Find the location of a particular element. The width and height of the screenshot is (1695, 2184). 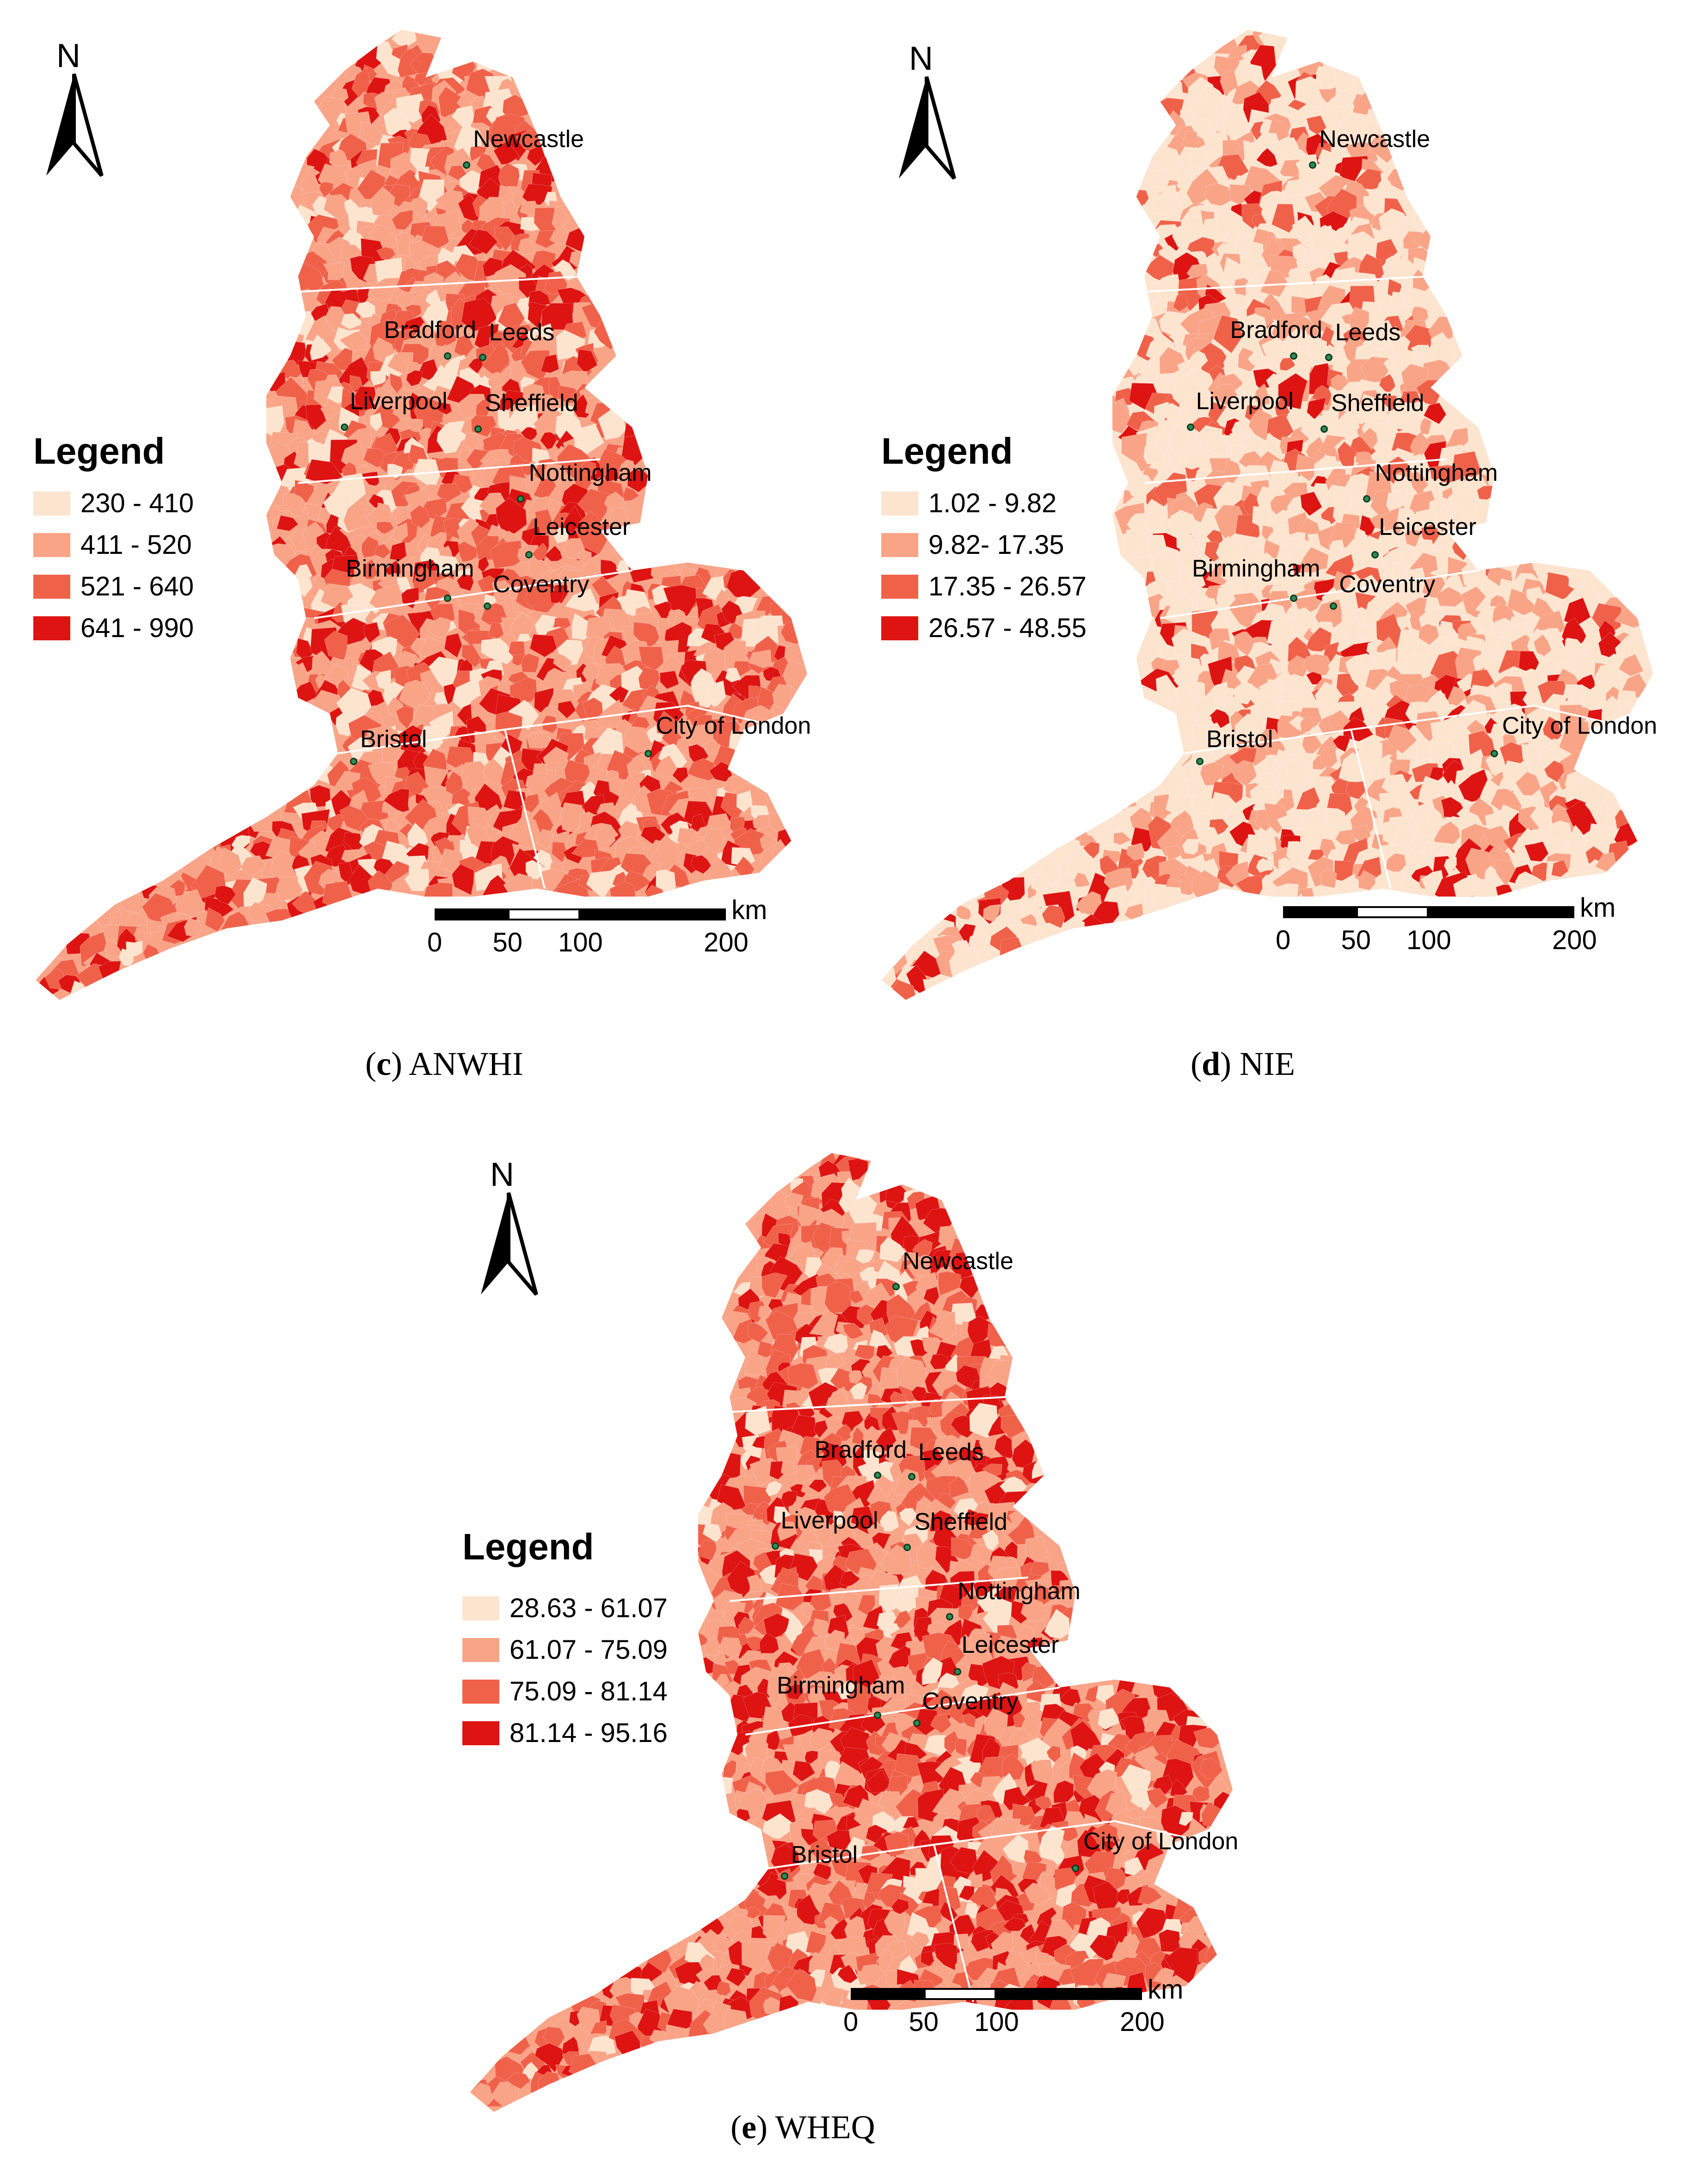

city-label: Sheffield is located at coordinates (532, 403).